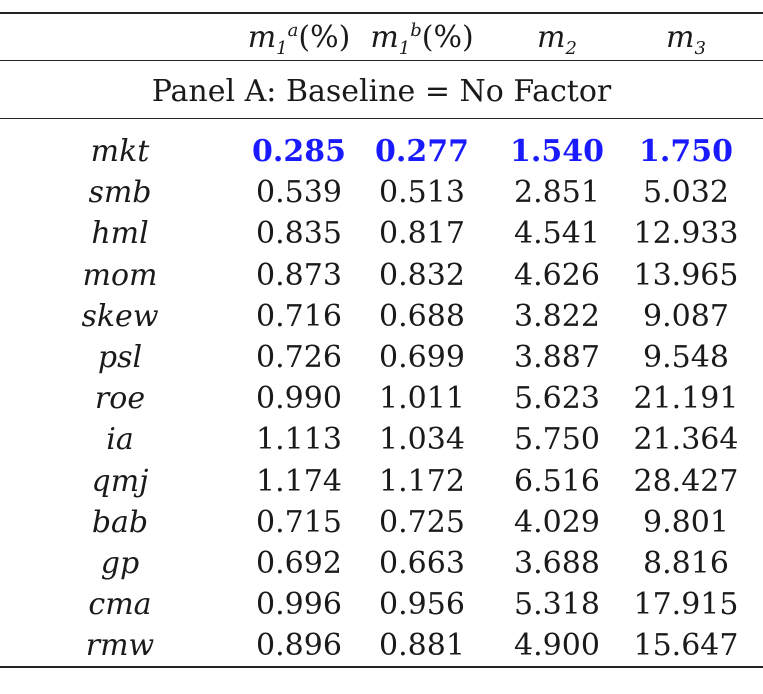 This screenshot has height=694, width=763. What do you see at coordinates (422, 481) in the screenshot?
I see `cell-m1b: 1.172` at bounding box center [422, 481].